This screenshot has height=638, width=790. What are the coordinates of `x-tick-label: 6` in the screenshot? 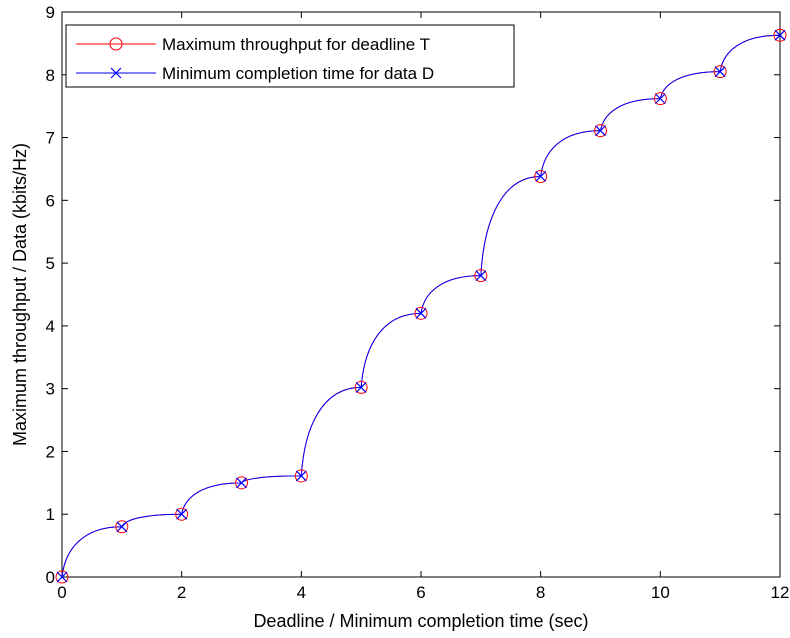 It's located at (420, 592).